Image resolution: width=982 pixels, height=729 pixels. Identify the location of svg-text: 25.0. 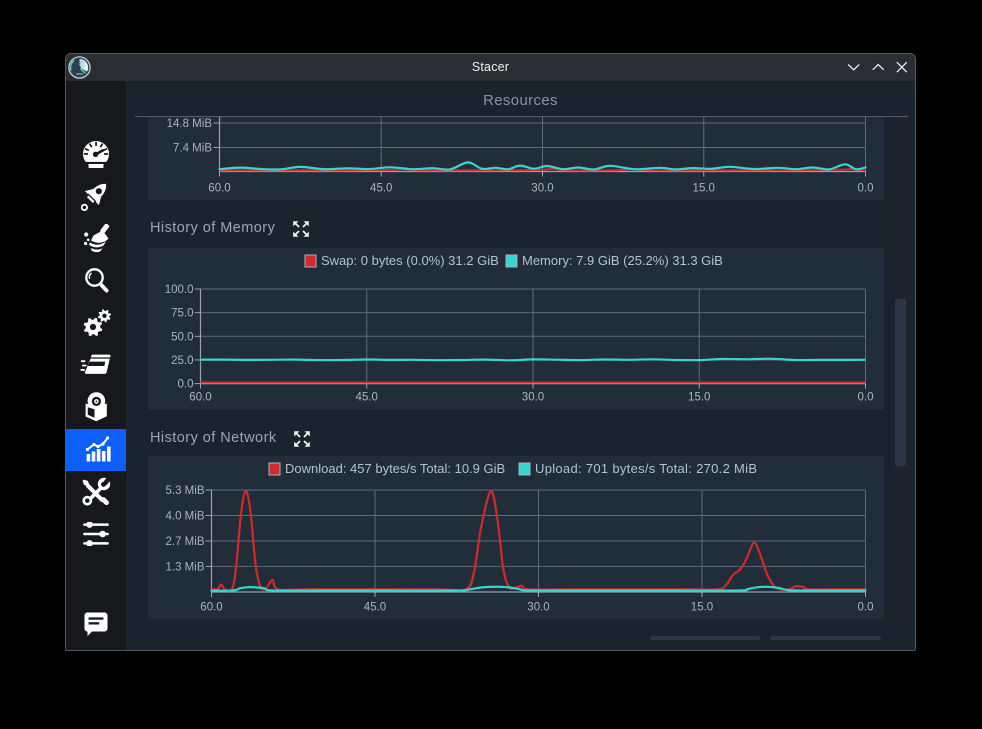
(182, 361).